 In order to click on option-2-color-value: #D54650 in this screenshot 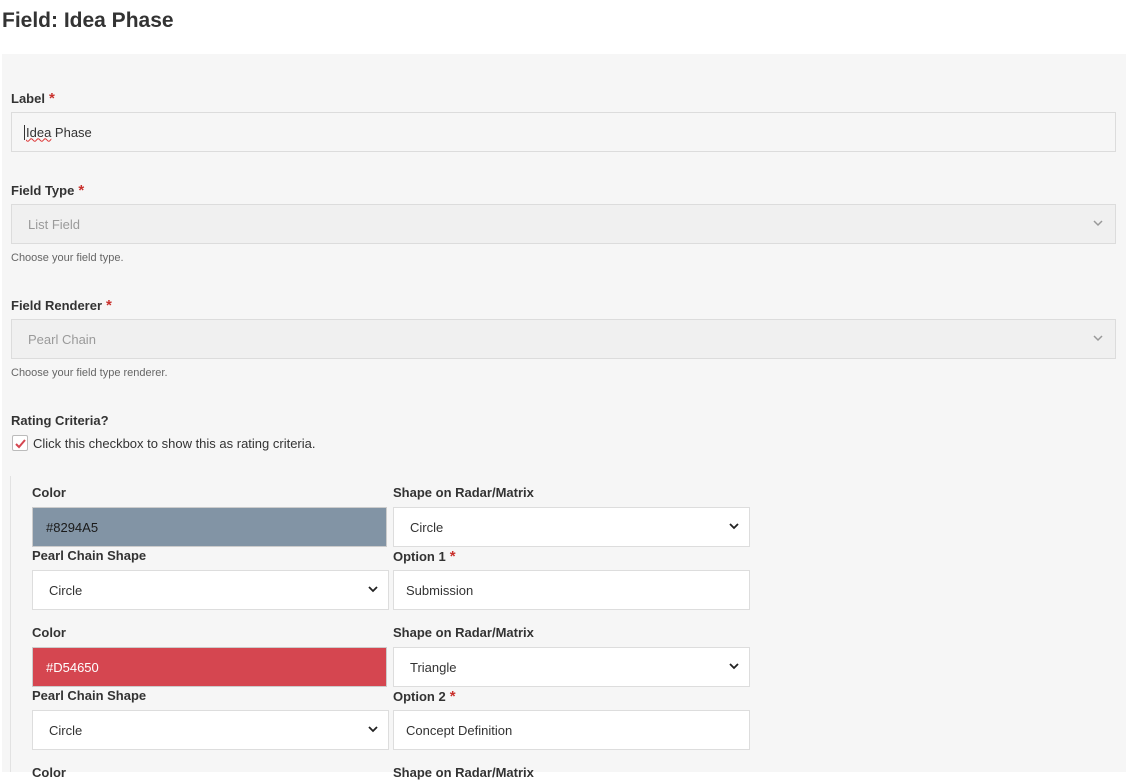, I will do `click(72, 667)`.